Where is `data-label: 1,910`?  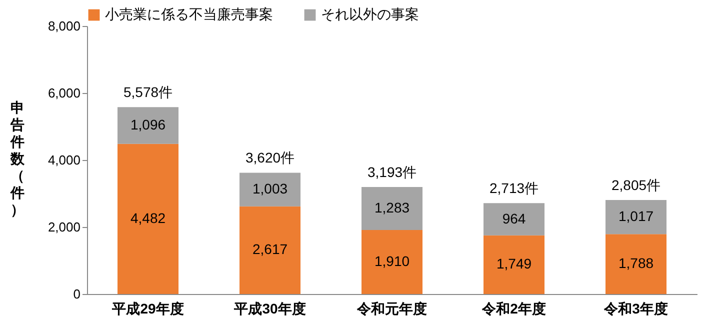
data-label: 1,910 is located at coordinates (392, 261).